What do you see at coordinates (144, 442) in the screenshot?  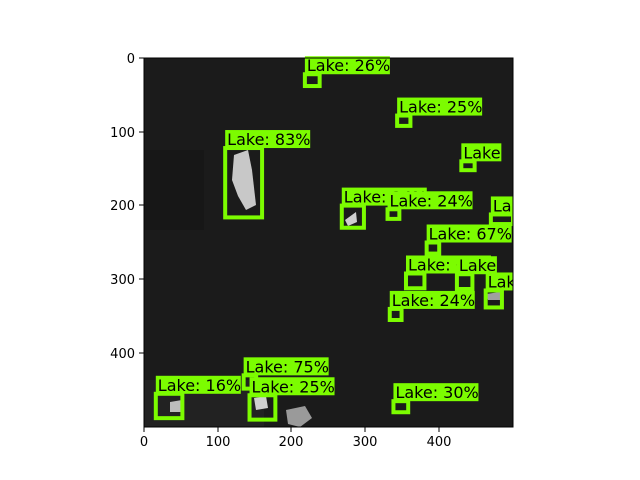 I see `x-tick-label: 0` at bounding box center [144, 442].